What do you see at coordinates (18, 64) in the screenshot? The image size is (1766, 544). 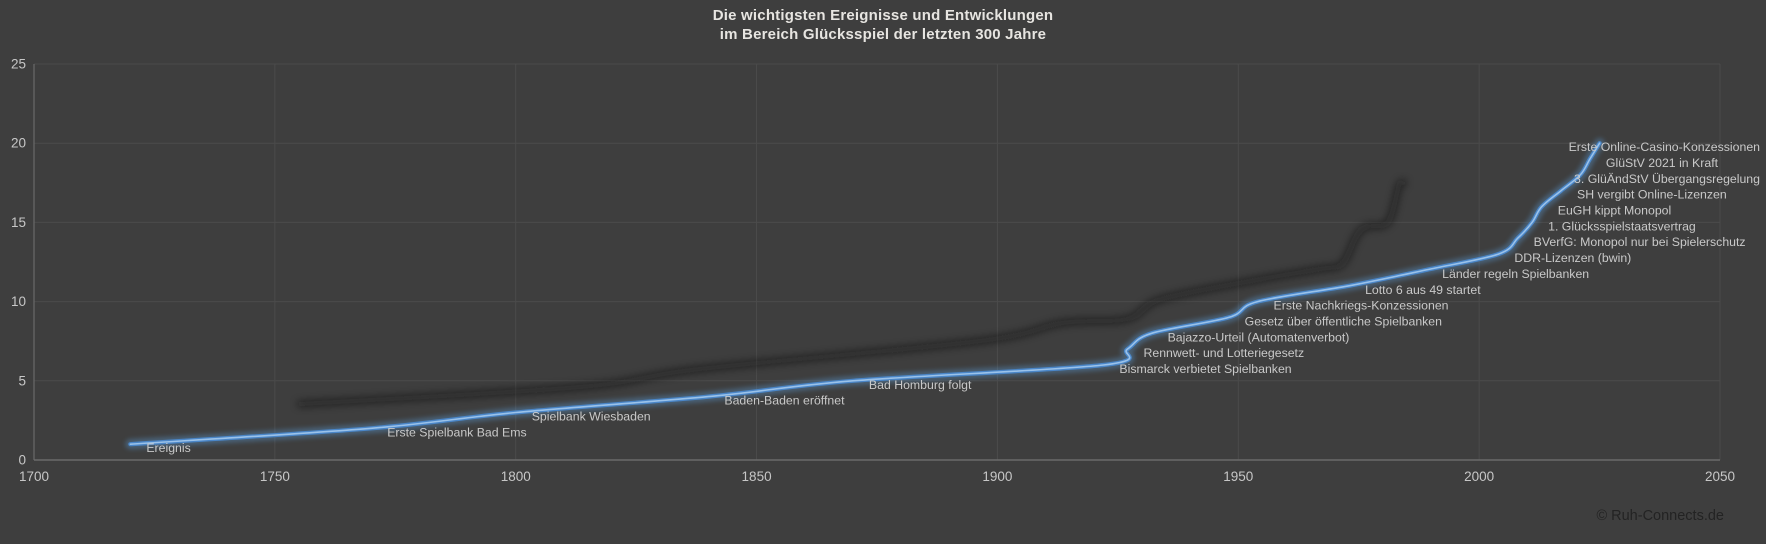 I see `y-tick-label: 25` at bounding box center [18, 64].